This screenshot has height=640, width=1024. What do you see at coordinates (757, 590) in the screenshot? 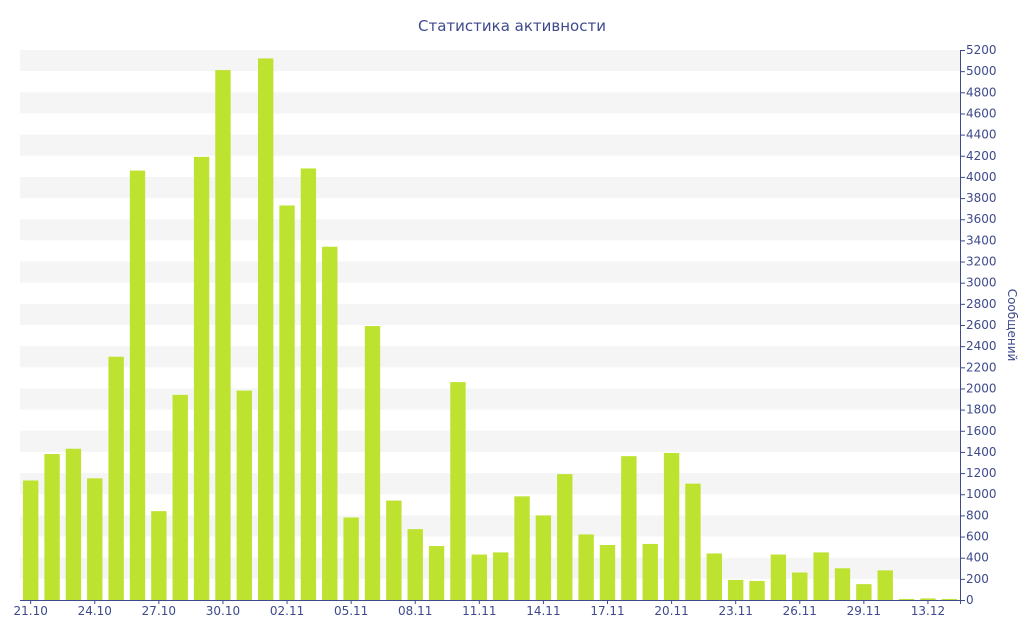
I see `bar-24.11` at bounding box center [757, 590].